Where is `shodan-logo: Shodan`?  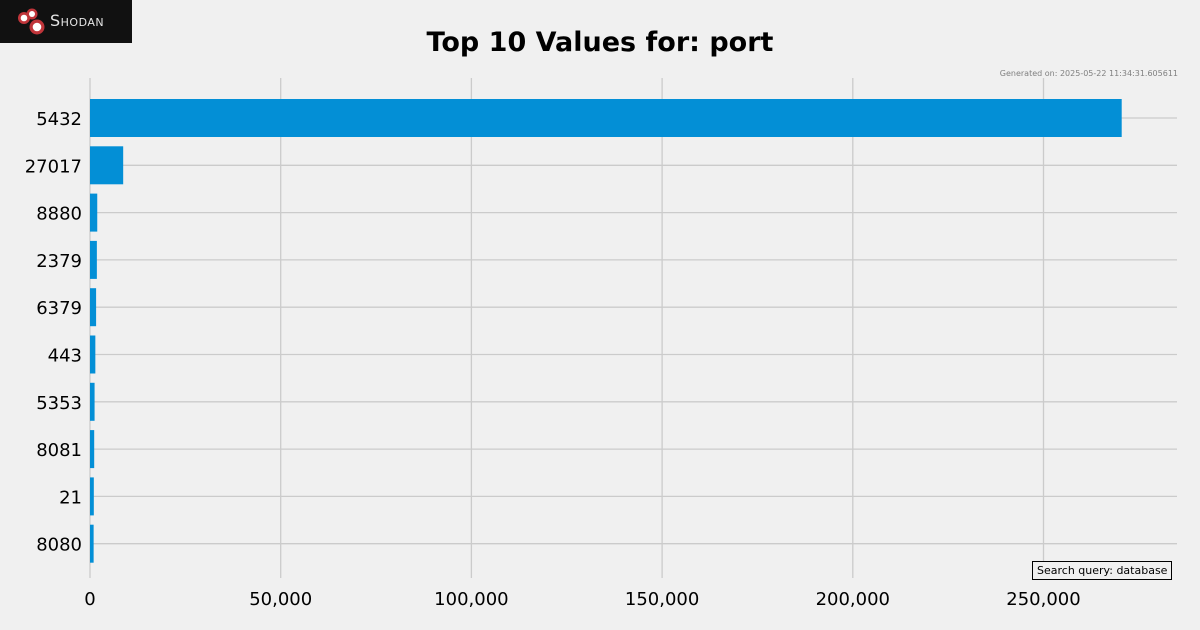
shodan-logo: Shodan is located at coordinates (66, 21).